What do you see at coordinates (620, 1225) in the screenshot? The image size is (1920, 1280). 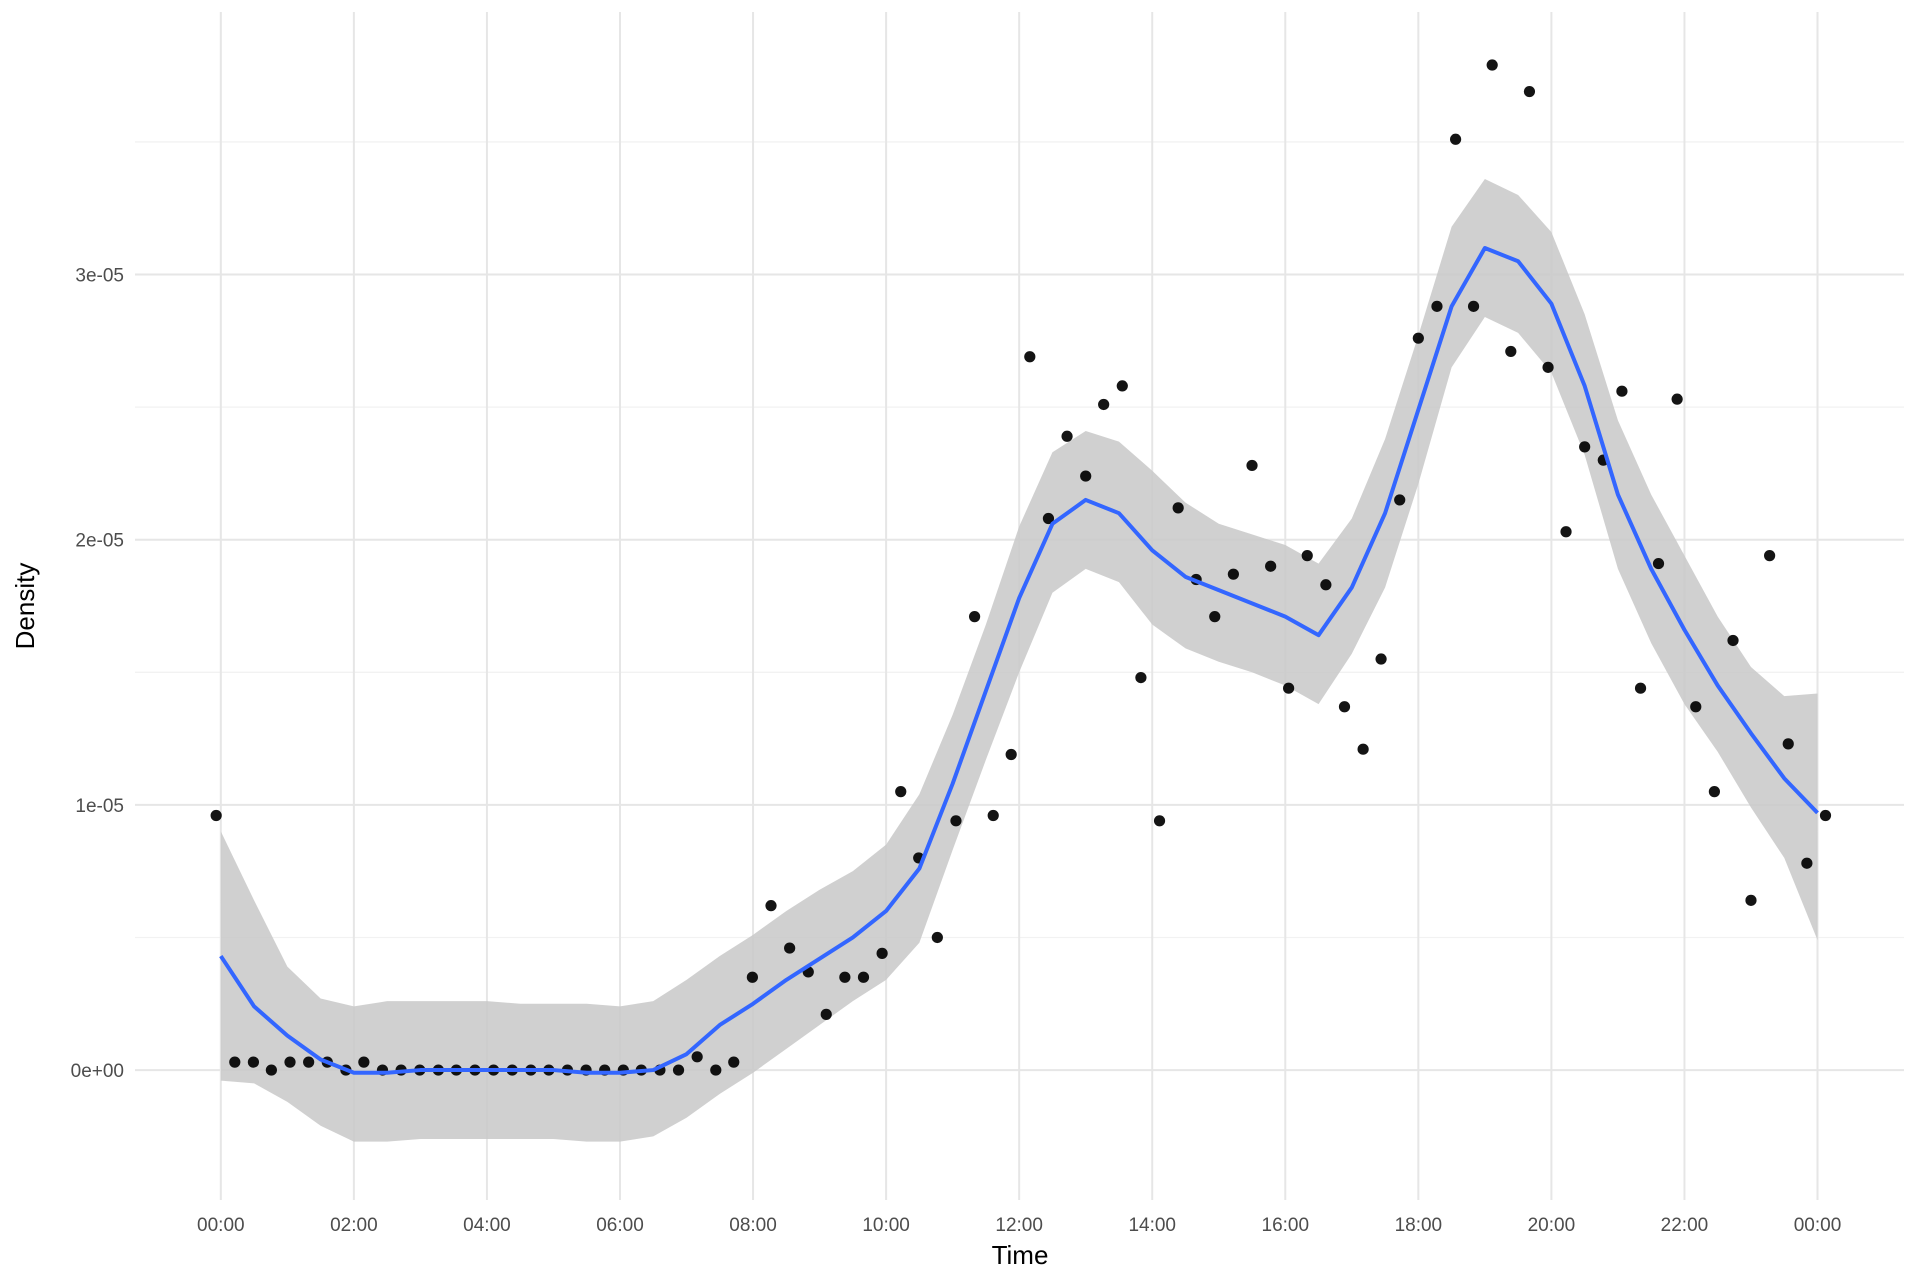 I see `x-tick-label: 06:00` at bounding box center [620, 1225].